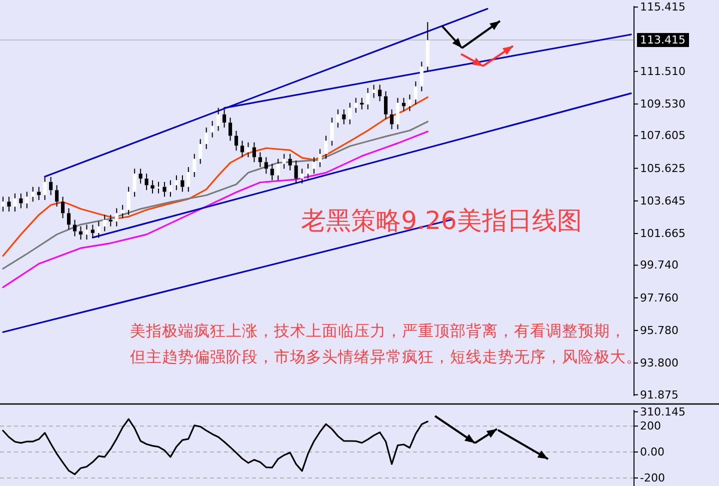 Image resolution: width=719 pixels, height=486 pixels. I want to click on y-tick-label: 93.800, so click(659, 363).